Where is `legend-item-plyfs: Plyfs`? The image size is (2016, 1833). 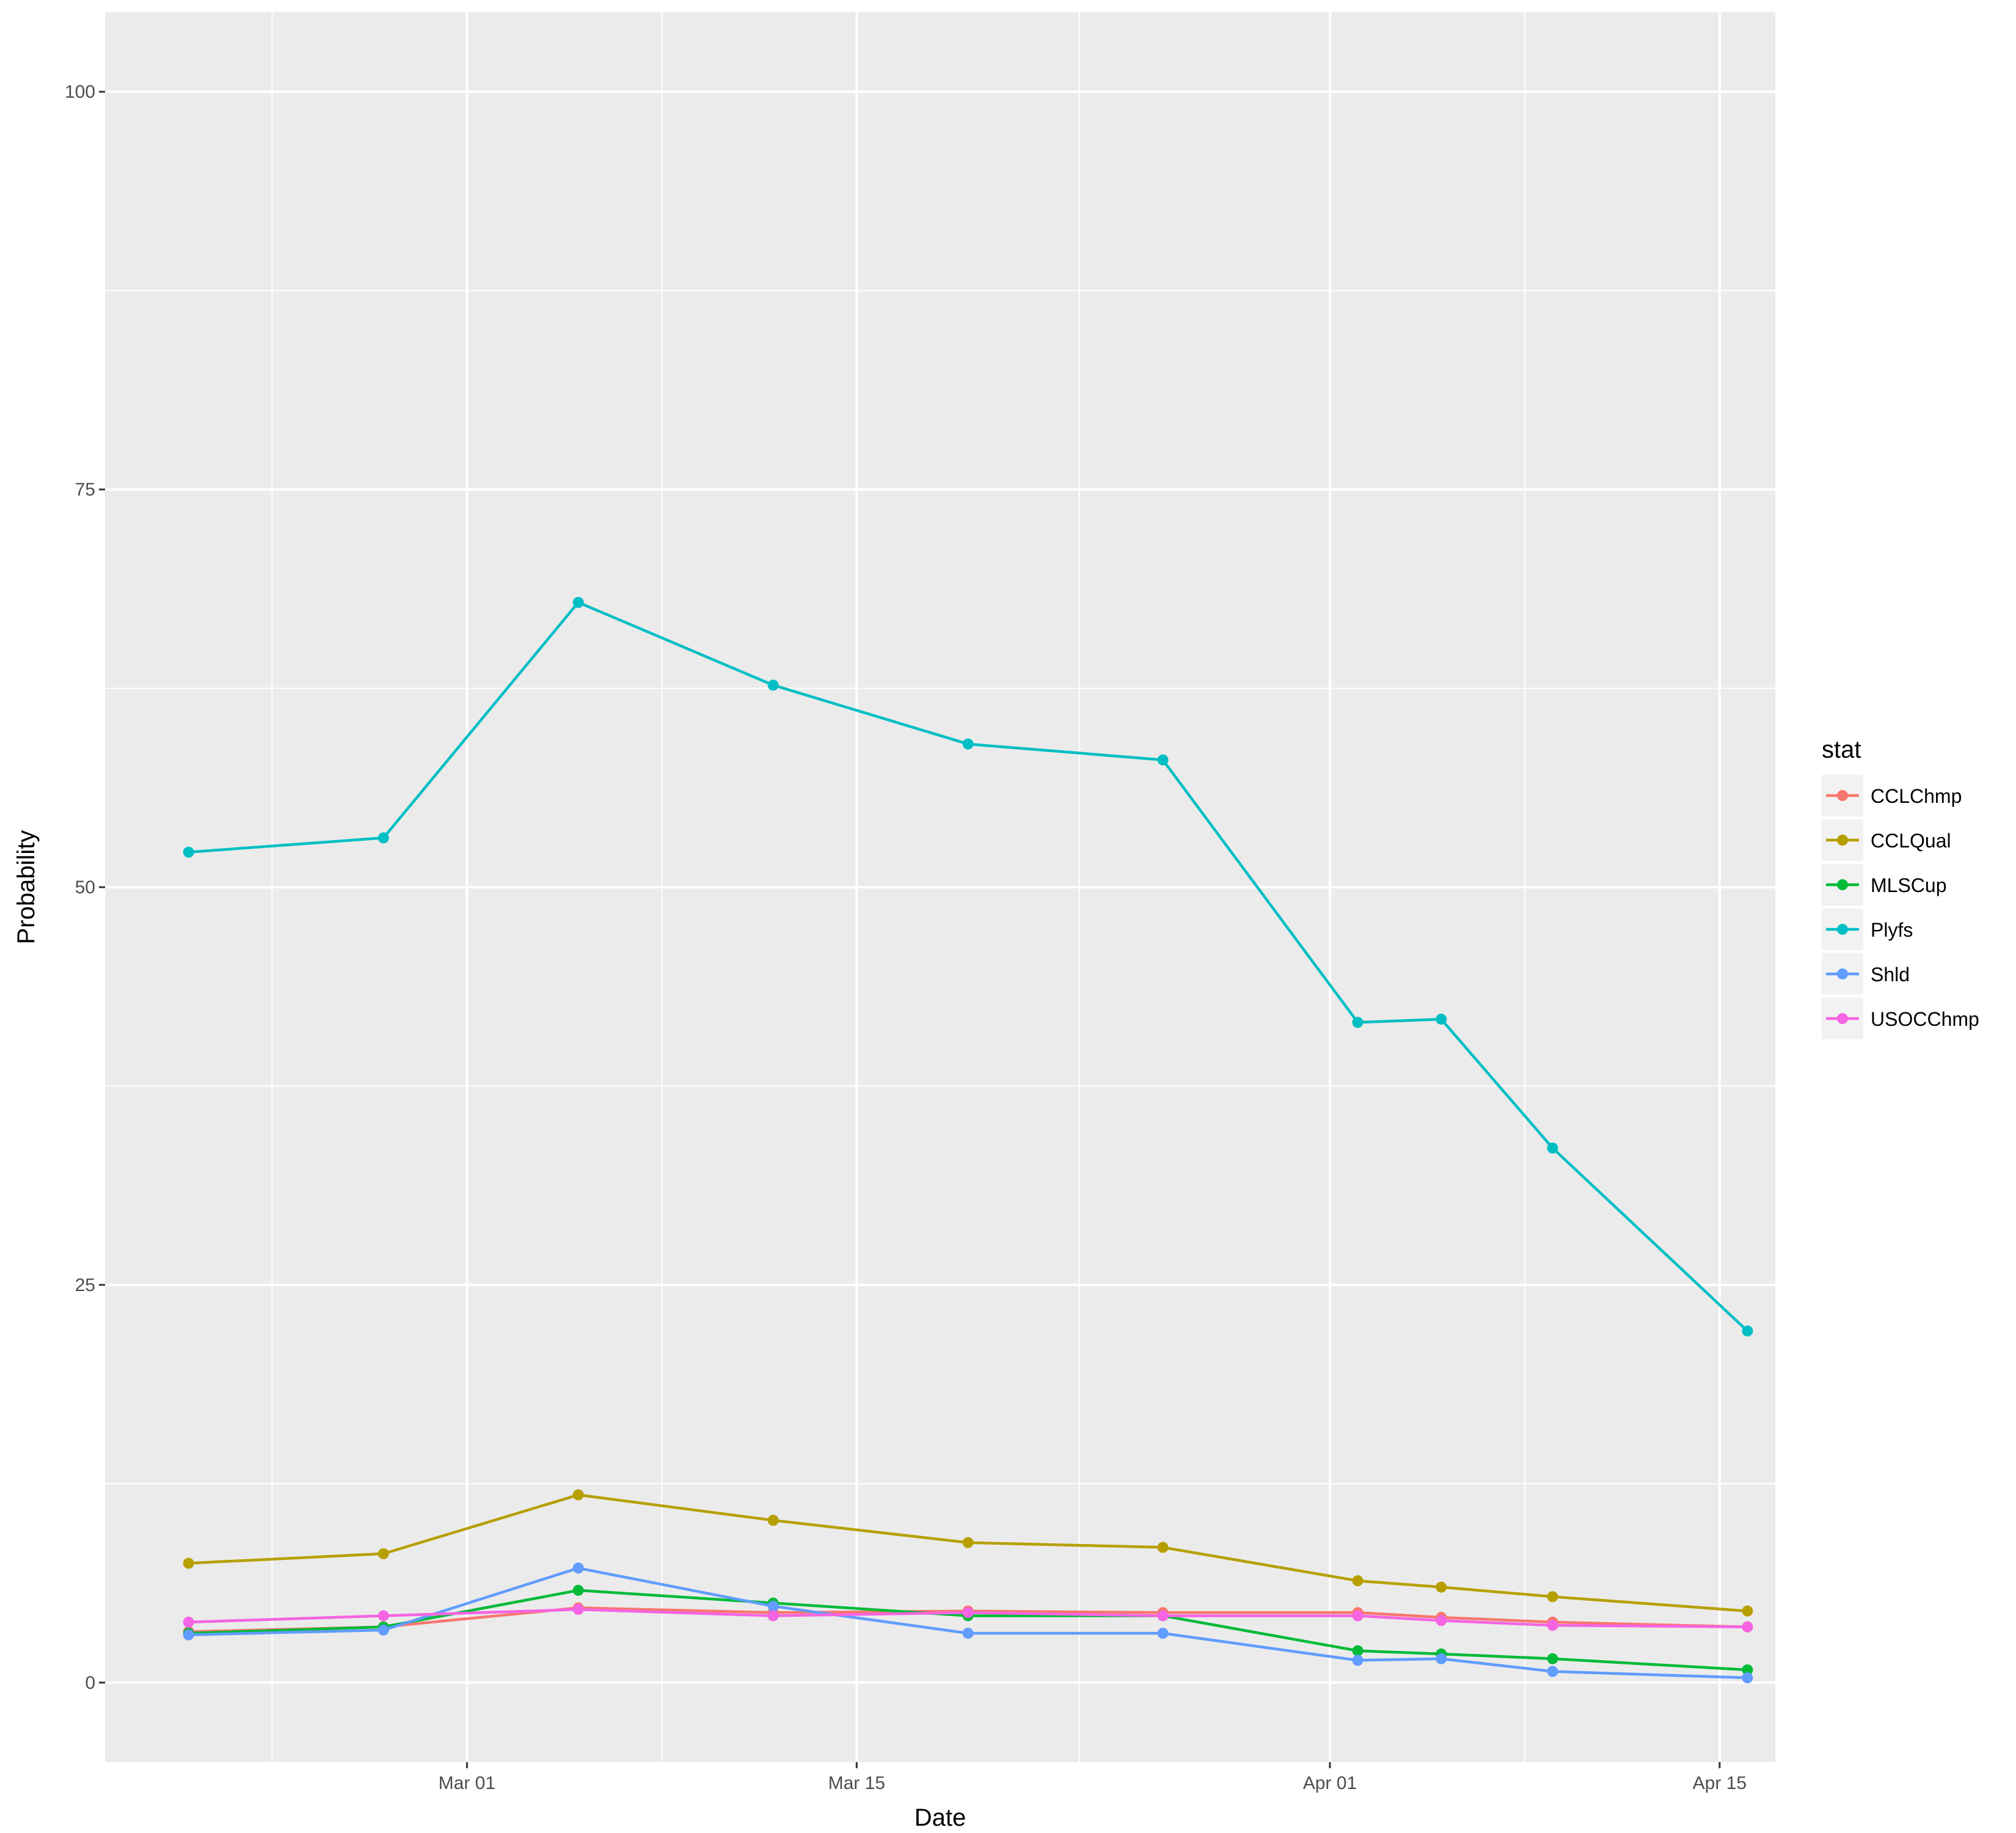 legend-item-plyfs: Plyfs is located at coordinates (1867, 929).